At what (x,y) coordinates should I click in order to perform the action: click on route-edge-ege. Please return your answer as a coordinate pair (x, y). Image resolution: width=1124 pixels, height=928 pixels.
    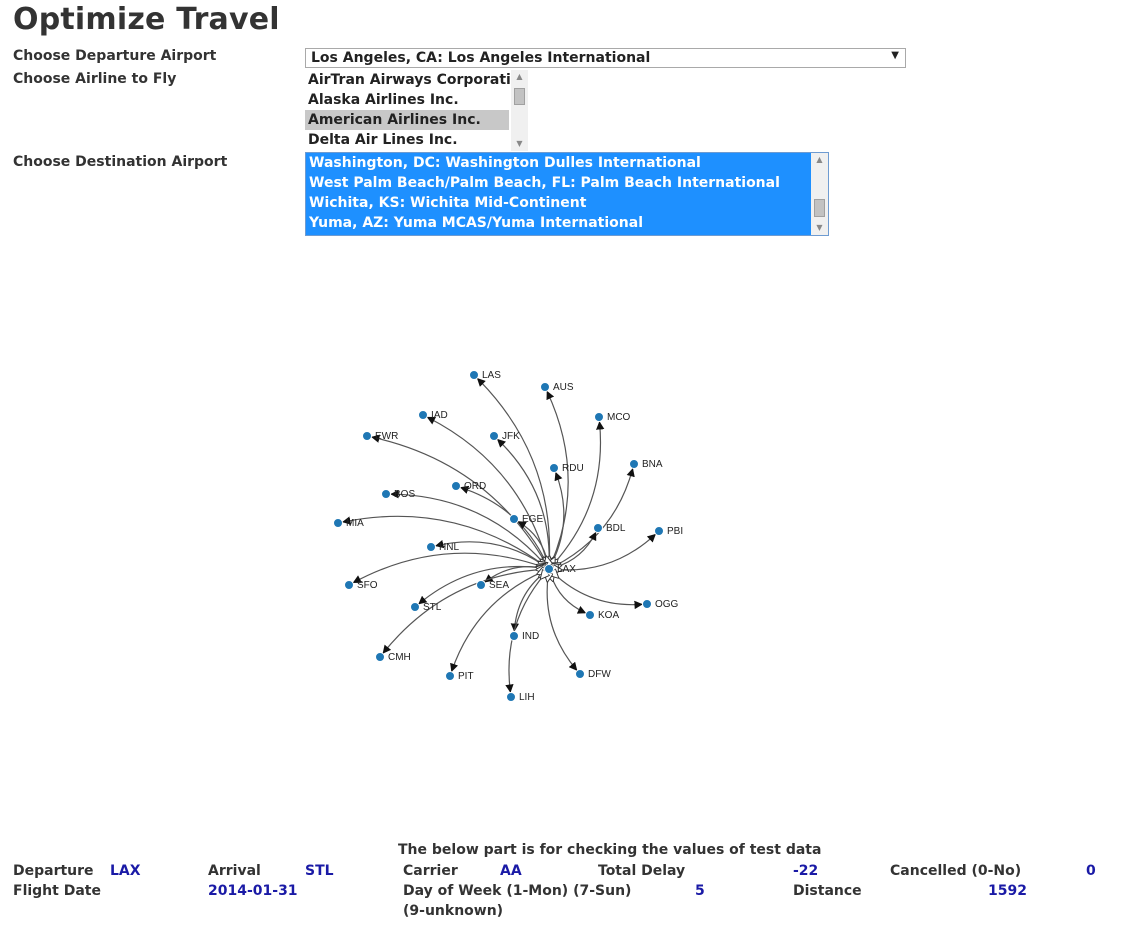
    Looking at the image, I should click on (533, 542).